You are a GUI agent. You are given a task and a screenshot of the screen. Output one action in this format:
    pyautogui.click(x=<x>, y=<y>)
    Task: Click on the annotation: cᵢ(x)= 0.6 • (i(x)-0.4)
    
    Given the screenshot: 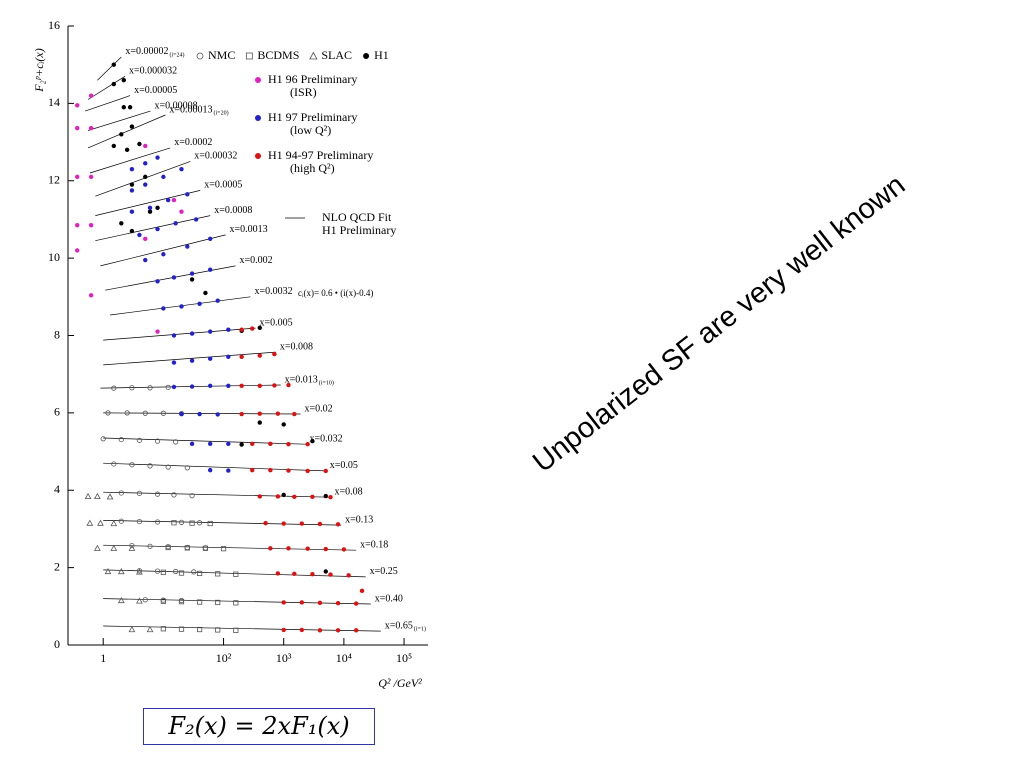 What is the action you would take?
    pyautogui.click(x=335, y=293)
    